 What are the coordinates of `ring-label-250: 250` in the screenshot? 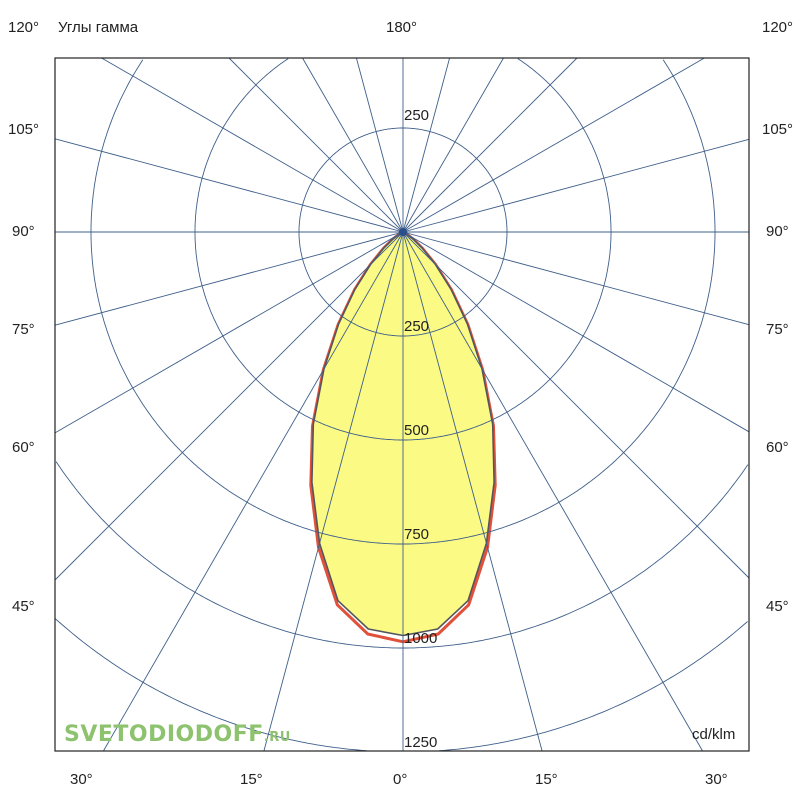 It's located at (416, 326).